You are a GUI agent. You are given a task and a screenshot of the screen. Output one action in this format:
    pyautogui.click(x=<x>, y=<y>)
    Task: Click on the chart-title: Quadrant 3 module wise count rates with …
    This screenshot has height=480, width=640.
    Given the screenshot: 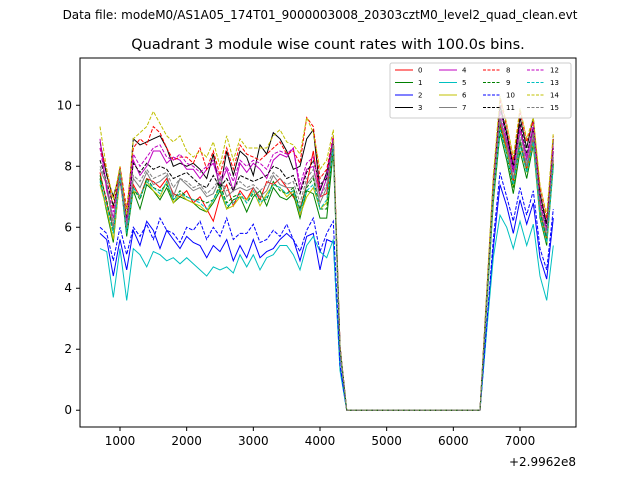 What is the action you would take?
    pyautogui.click(x=328, y=45)
    